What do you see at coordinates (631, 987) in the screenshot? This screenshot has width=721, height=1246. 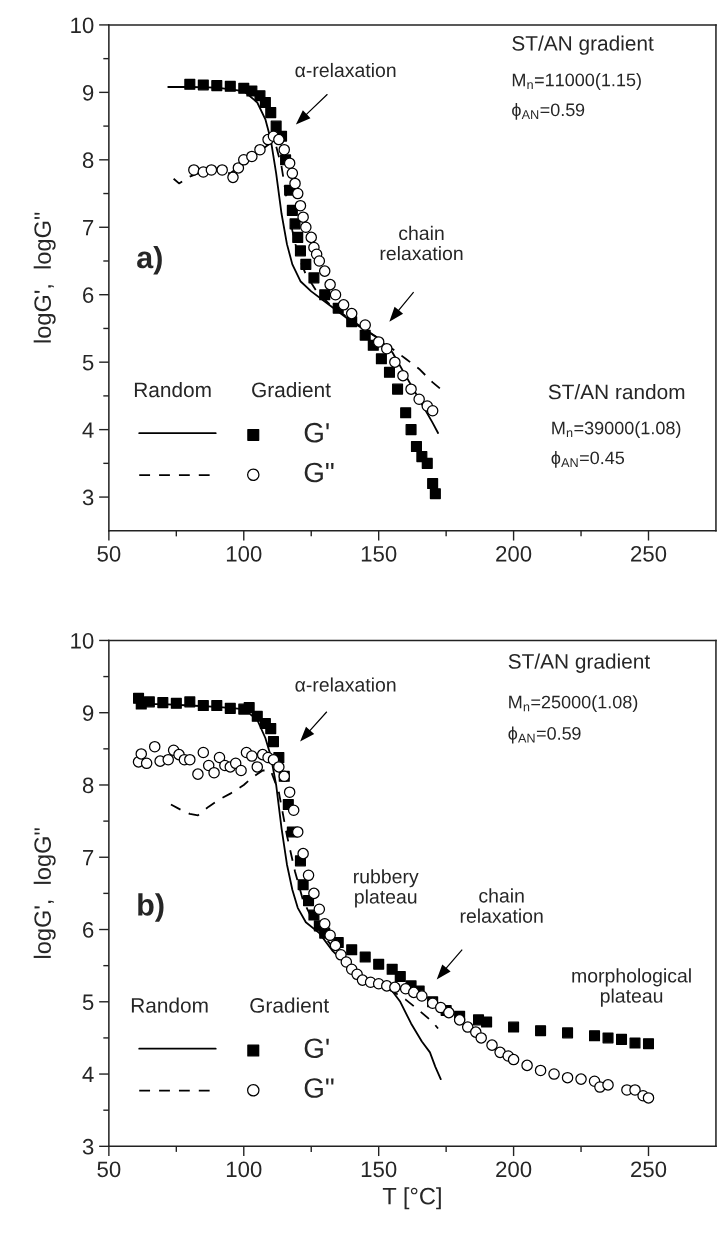 I see `annotation: morphological plateau` at bounding box center [631, 987].